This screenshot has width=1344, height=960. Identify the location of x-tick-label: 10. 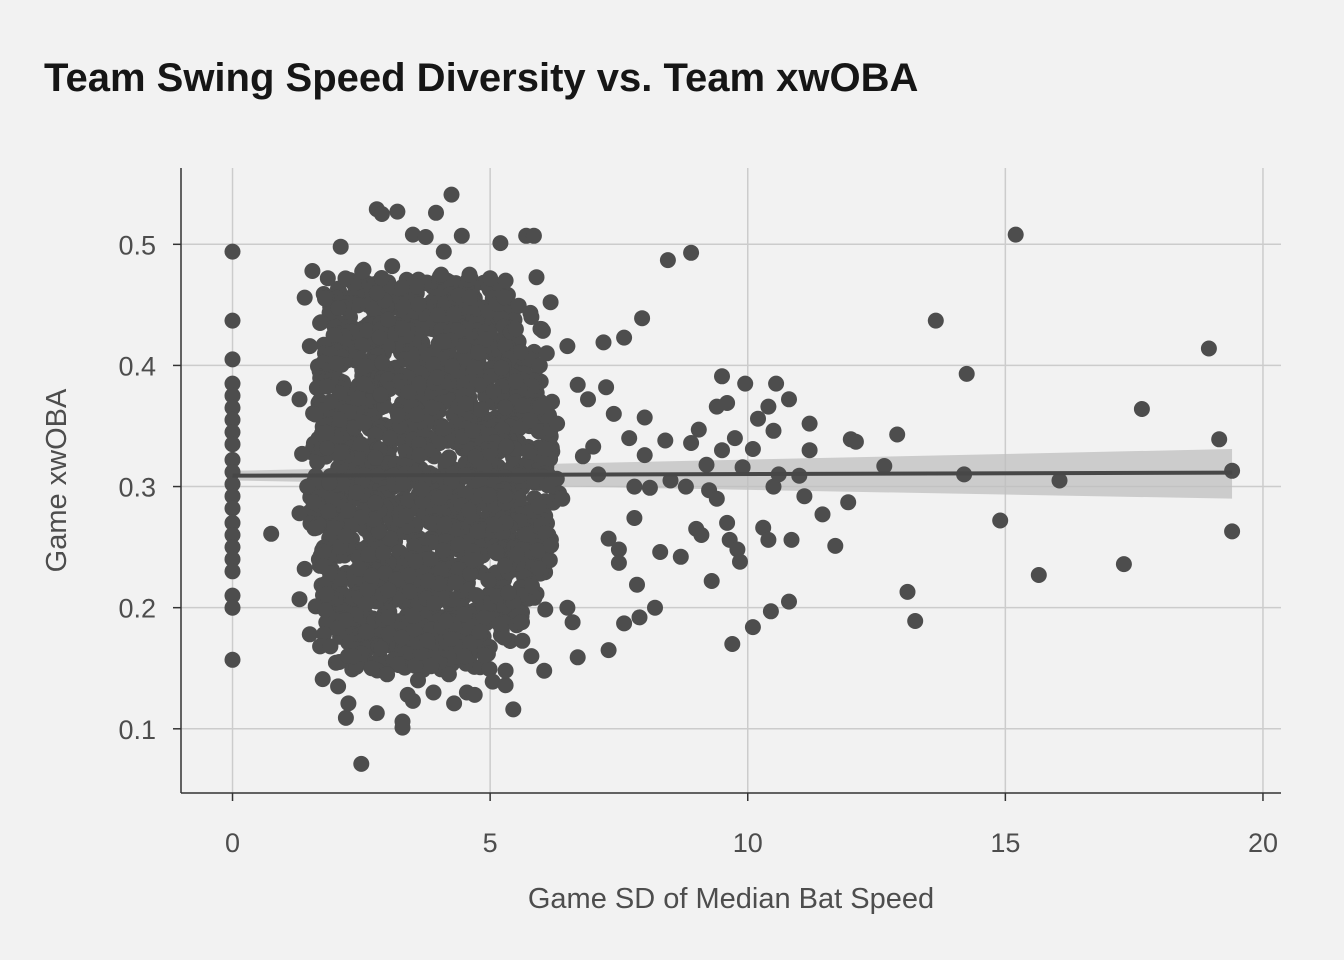
(748, 843).